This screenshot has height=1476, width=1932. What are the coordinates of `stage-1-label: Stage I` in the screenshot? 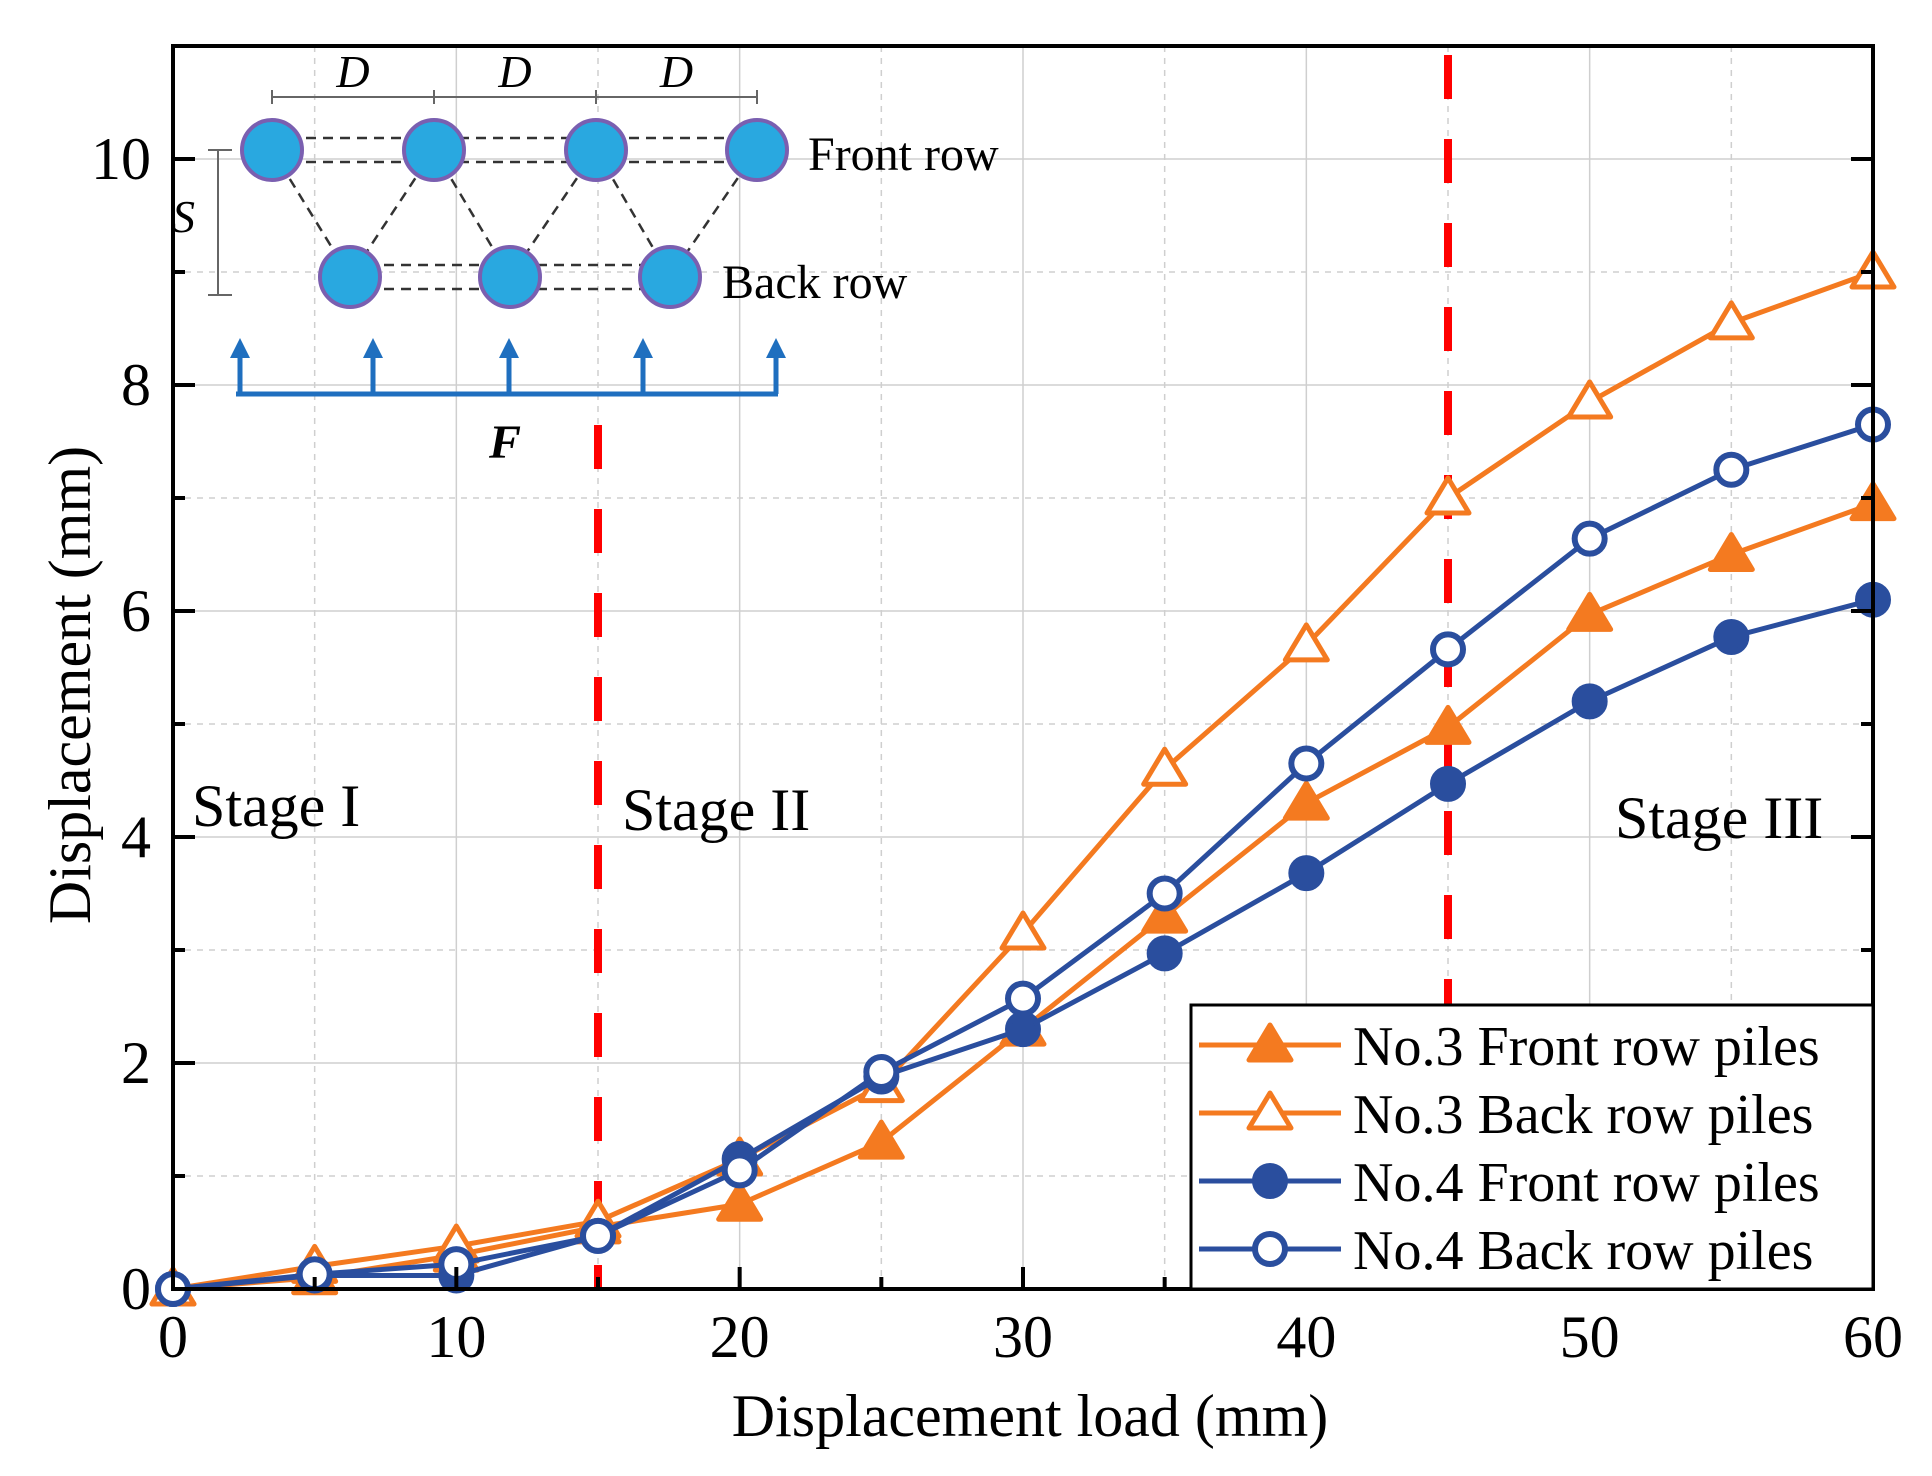 It's located at (276, 806).